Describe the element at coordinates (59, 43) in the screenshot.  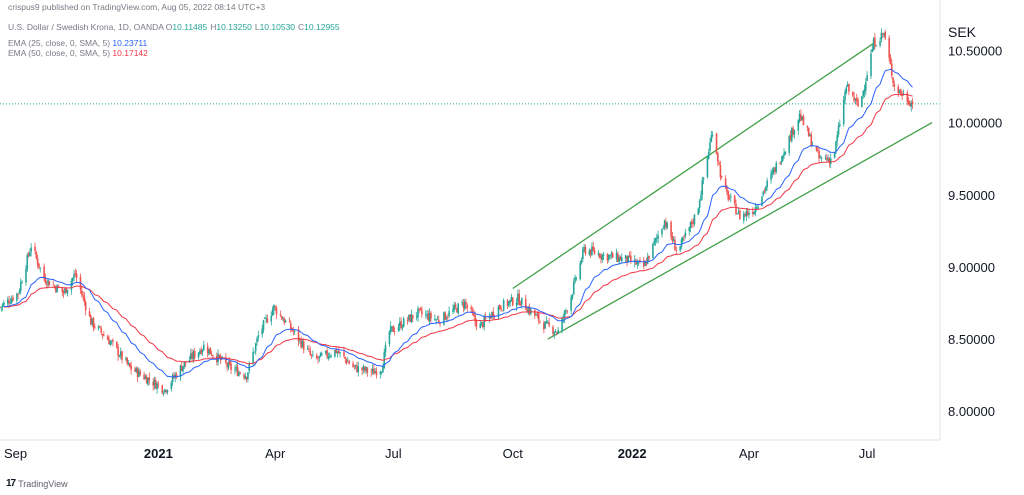
I see `ema25-label: EMA (25, close, 0, SMA, 5)` at that location.